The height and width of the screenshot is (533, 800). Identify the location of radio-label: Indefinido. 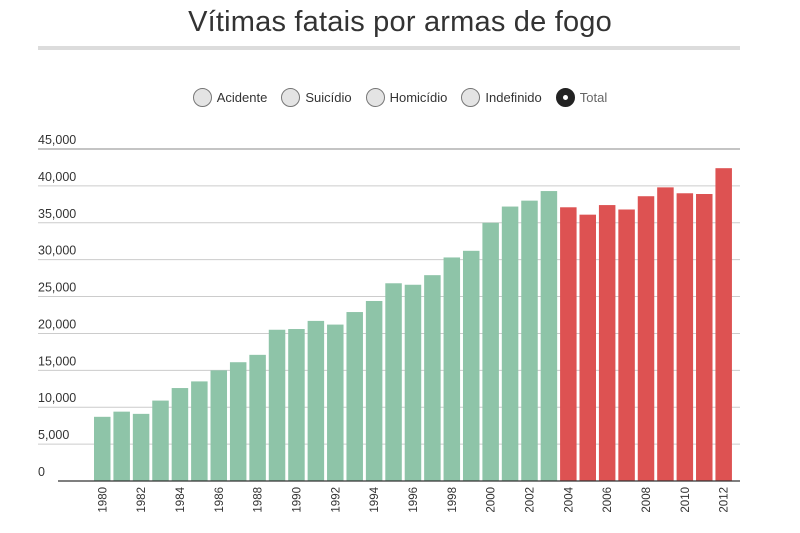
(513, 97).